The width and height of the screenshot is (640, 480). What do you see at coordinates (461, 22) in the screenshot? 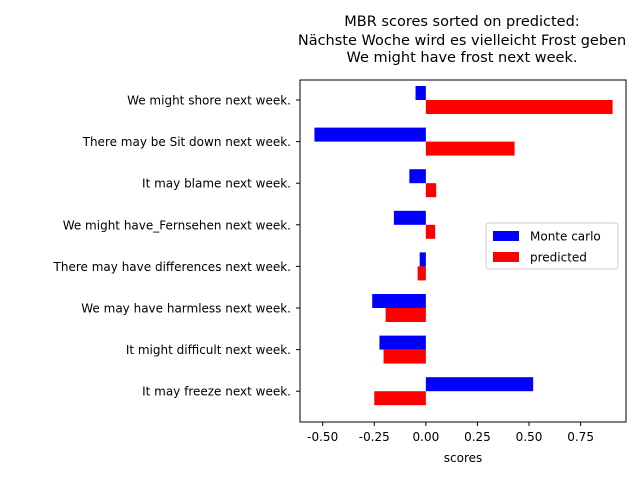
I see `chart-title-line: MBR scores sorted on predicted:` at bounding box center [461, 22].